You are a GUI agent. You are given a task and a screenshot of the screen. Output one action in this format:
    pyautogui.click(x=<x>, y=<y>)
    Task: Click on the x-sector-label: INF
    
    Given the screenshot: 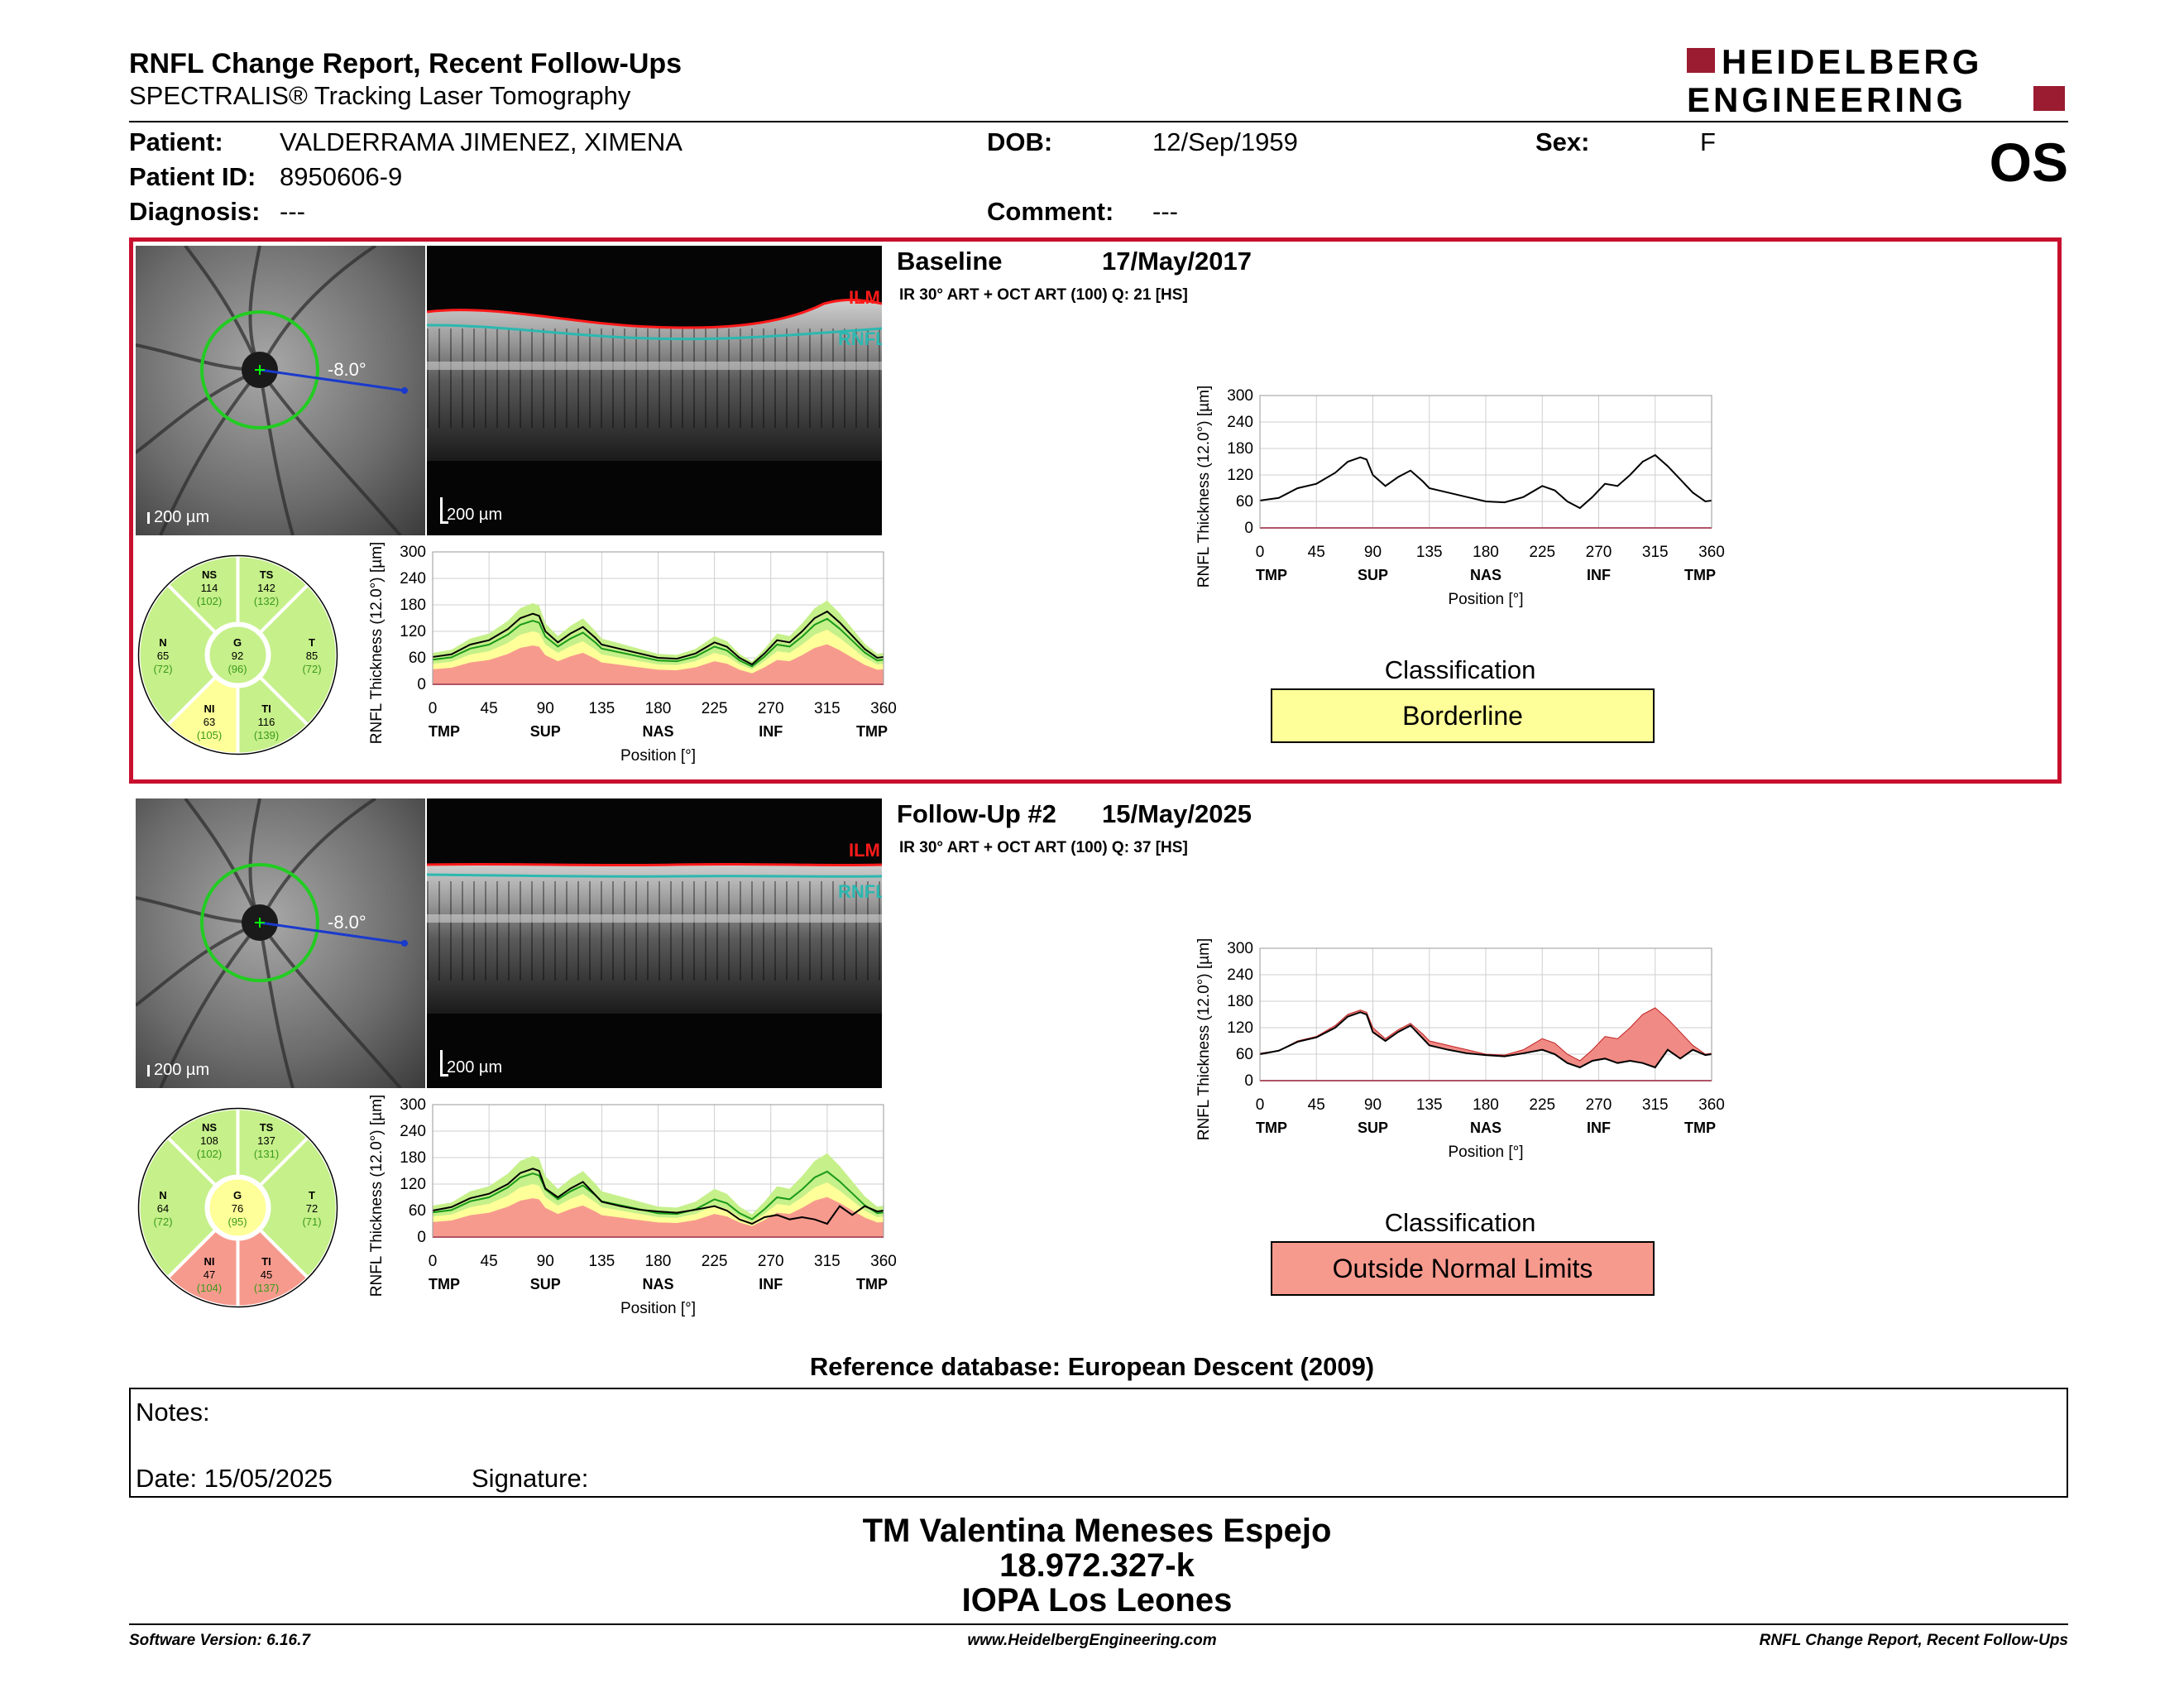 What is the action you would take?
    pyautogui.click(x=1599, y=1128)
    